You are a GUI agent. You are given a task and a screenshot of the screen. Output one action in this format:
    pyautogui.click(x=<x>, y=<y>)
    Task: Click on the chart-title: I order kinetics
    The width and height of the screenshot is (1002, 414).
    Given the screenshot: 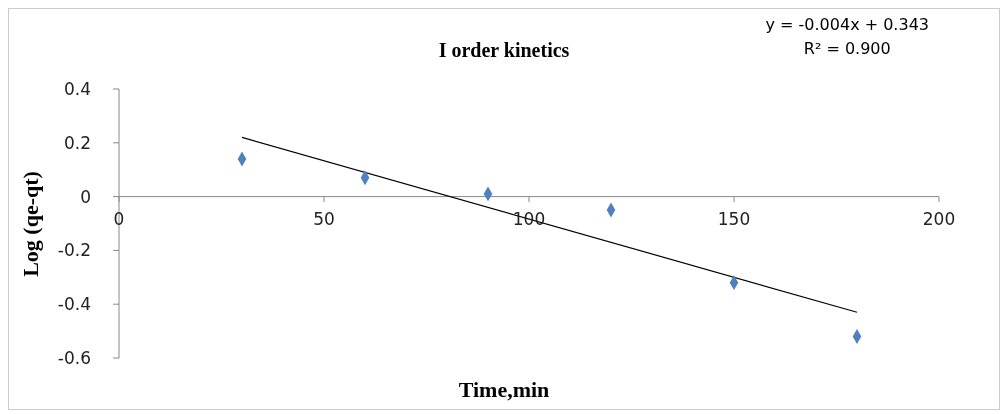 What is the action you would take?
    pyautogui.click(x=504, y=50)
    